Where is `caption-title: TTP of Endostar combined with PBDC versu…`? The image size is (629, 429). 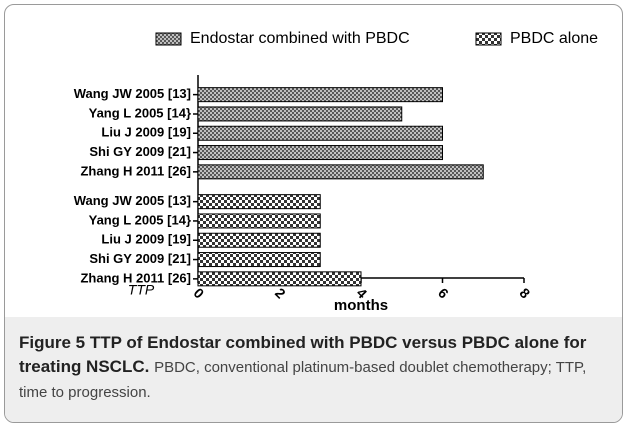 caption-title: TTP of Endostar combined with PBDC versu… is located at coordinates (303, 354).